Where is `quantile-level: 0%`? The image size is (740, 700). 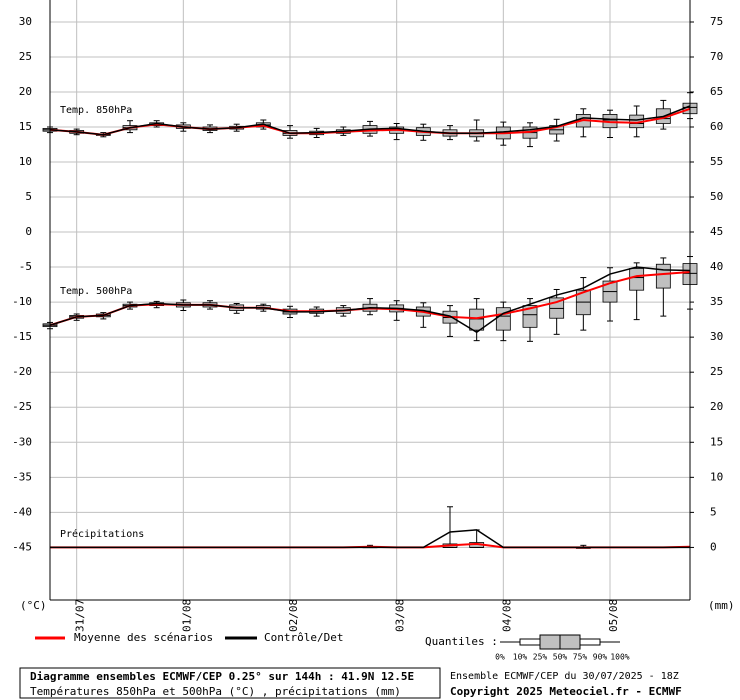
quantile-level: 0% is located at coordinates (500, 657).